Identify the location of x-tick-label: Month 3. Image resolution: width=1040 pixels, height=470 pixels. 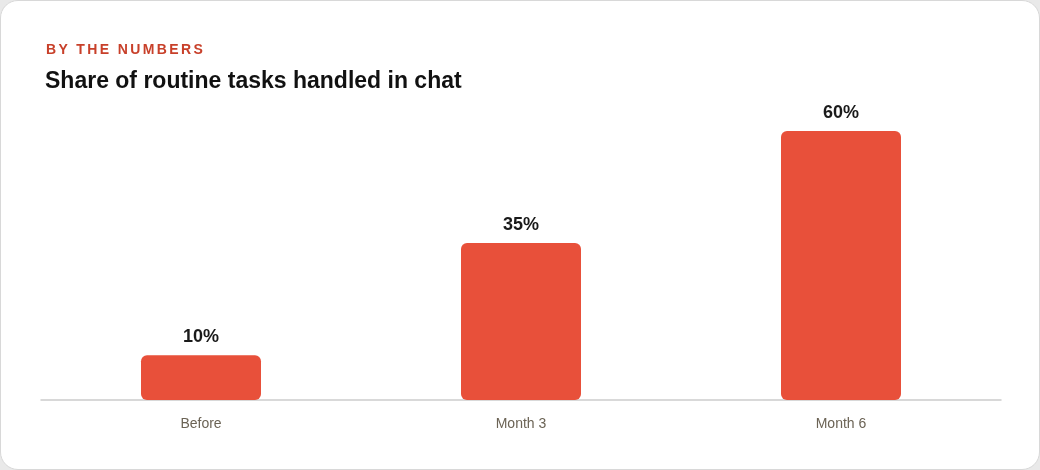
(521, 423).